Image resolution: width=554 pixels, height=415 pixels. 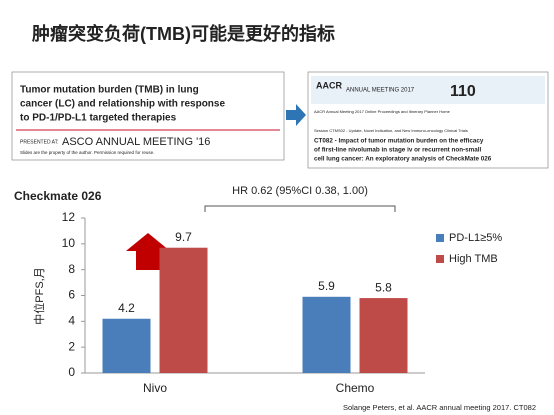 What do you see at coordinates (355, 388) in the screenshot?
I see `x-tick-label: Chemo` at bounding box center [355, 388].